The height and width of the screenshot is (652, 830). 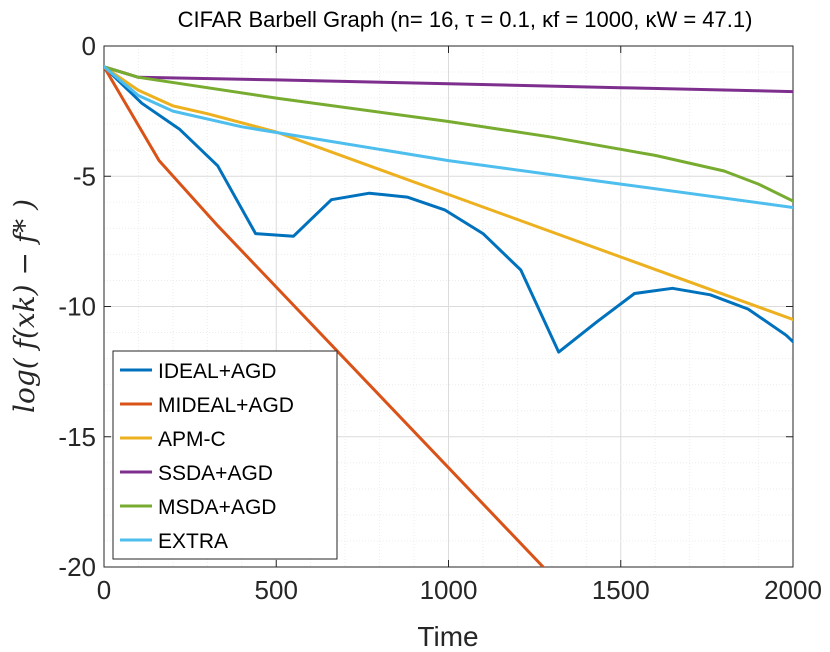 What do you see at coordinates (193, 541) in the screenshot?
I see `legend-label: EXTRA` at bounding box center [193, 541].